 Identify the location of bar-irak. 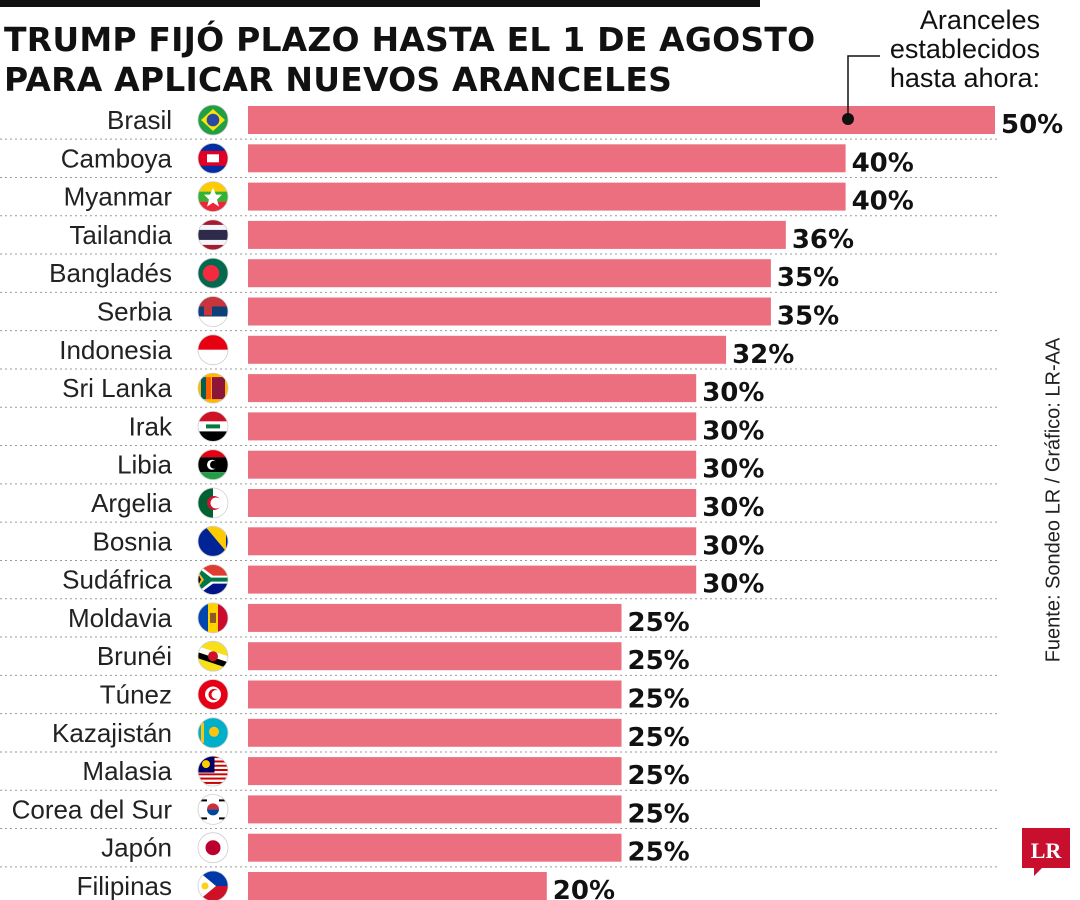
(472, 426).